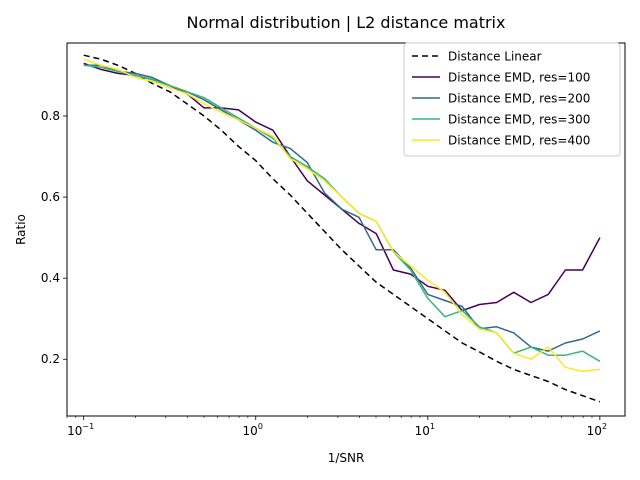 The width and height of the screenshot is (640, 480). I want to click on y-tick-label: 0.2, so click(50, 359).